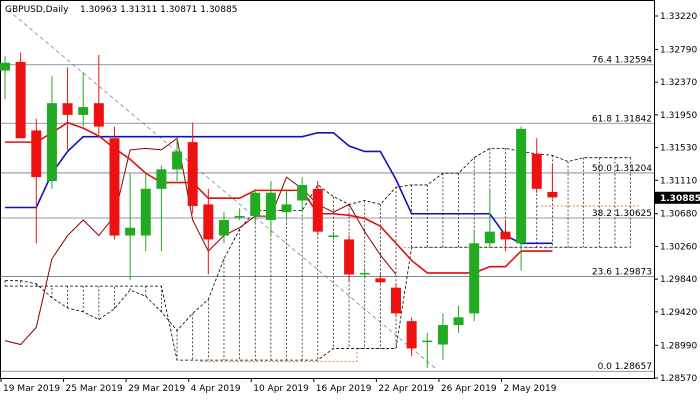  I want to click on fib-level-label: 0.0 1.28657, so click(625, 367).